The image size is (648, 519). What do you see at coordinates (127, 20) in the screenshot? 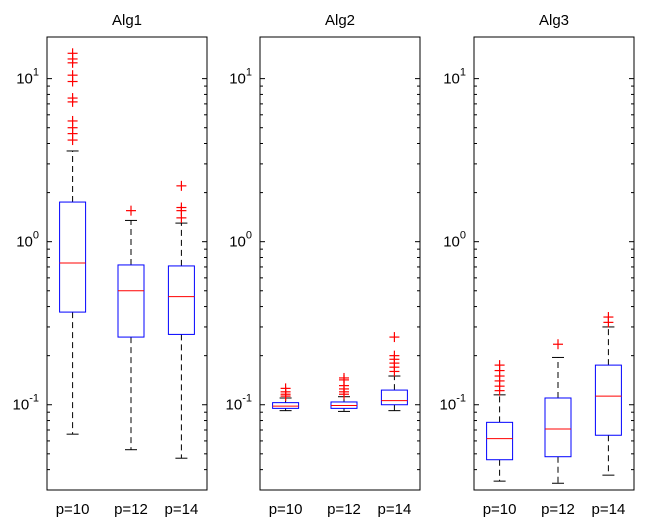
I see `panel-title: Alg1` at bounding box center [127, 20].